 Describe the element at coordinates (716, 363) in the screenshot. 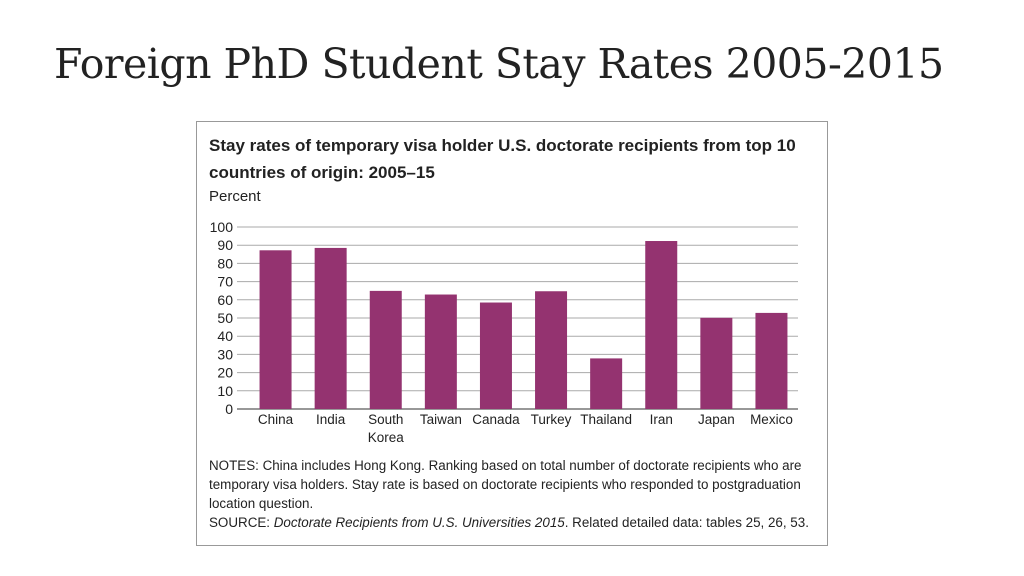

I see `bar-japan` at that location.